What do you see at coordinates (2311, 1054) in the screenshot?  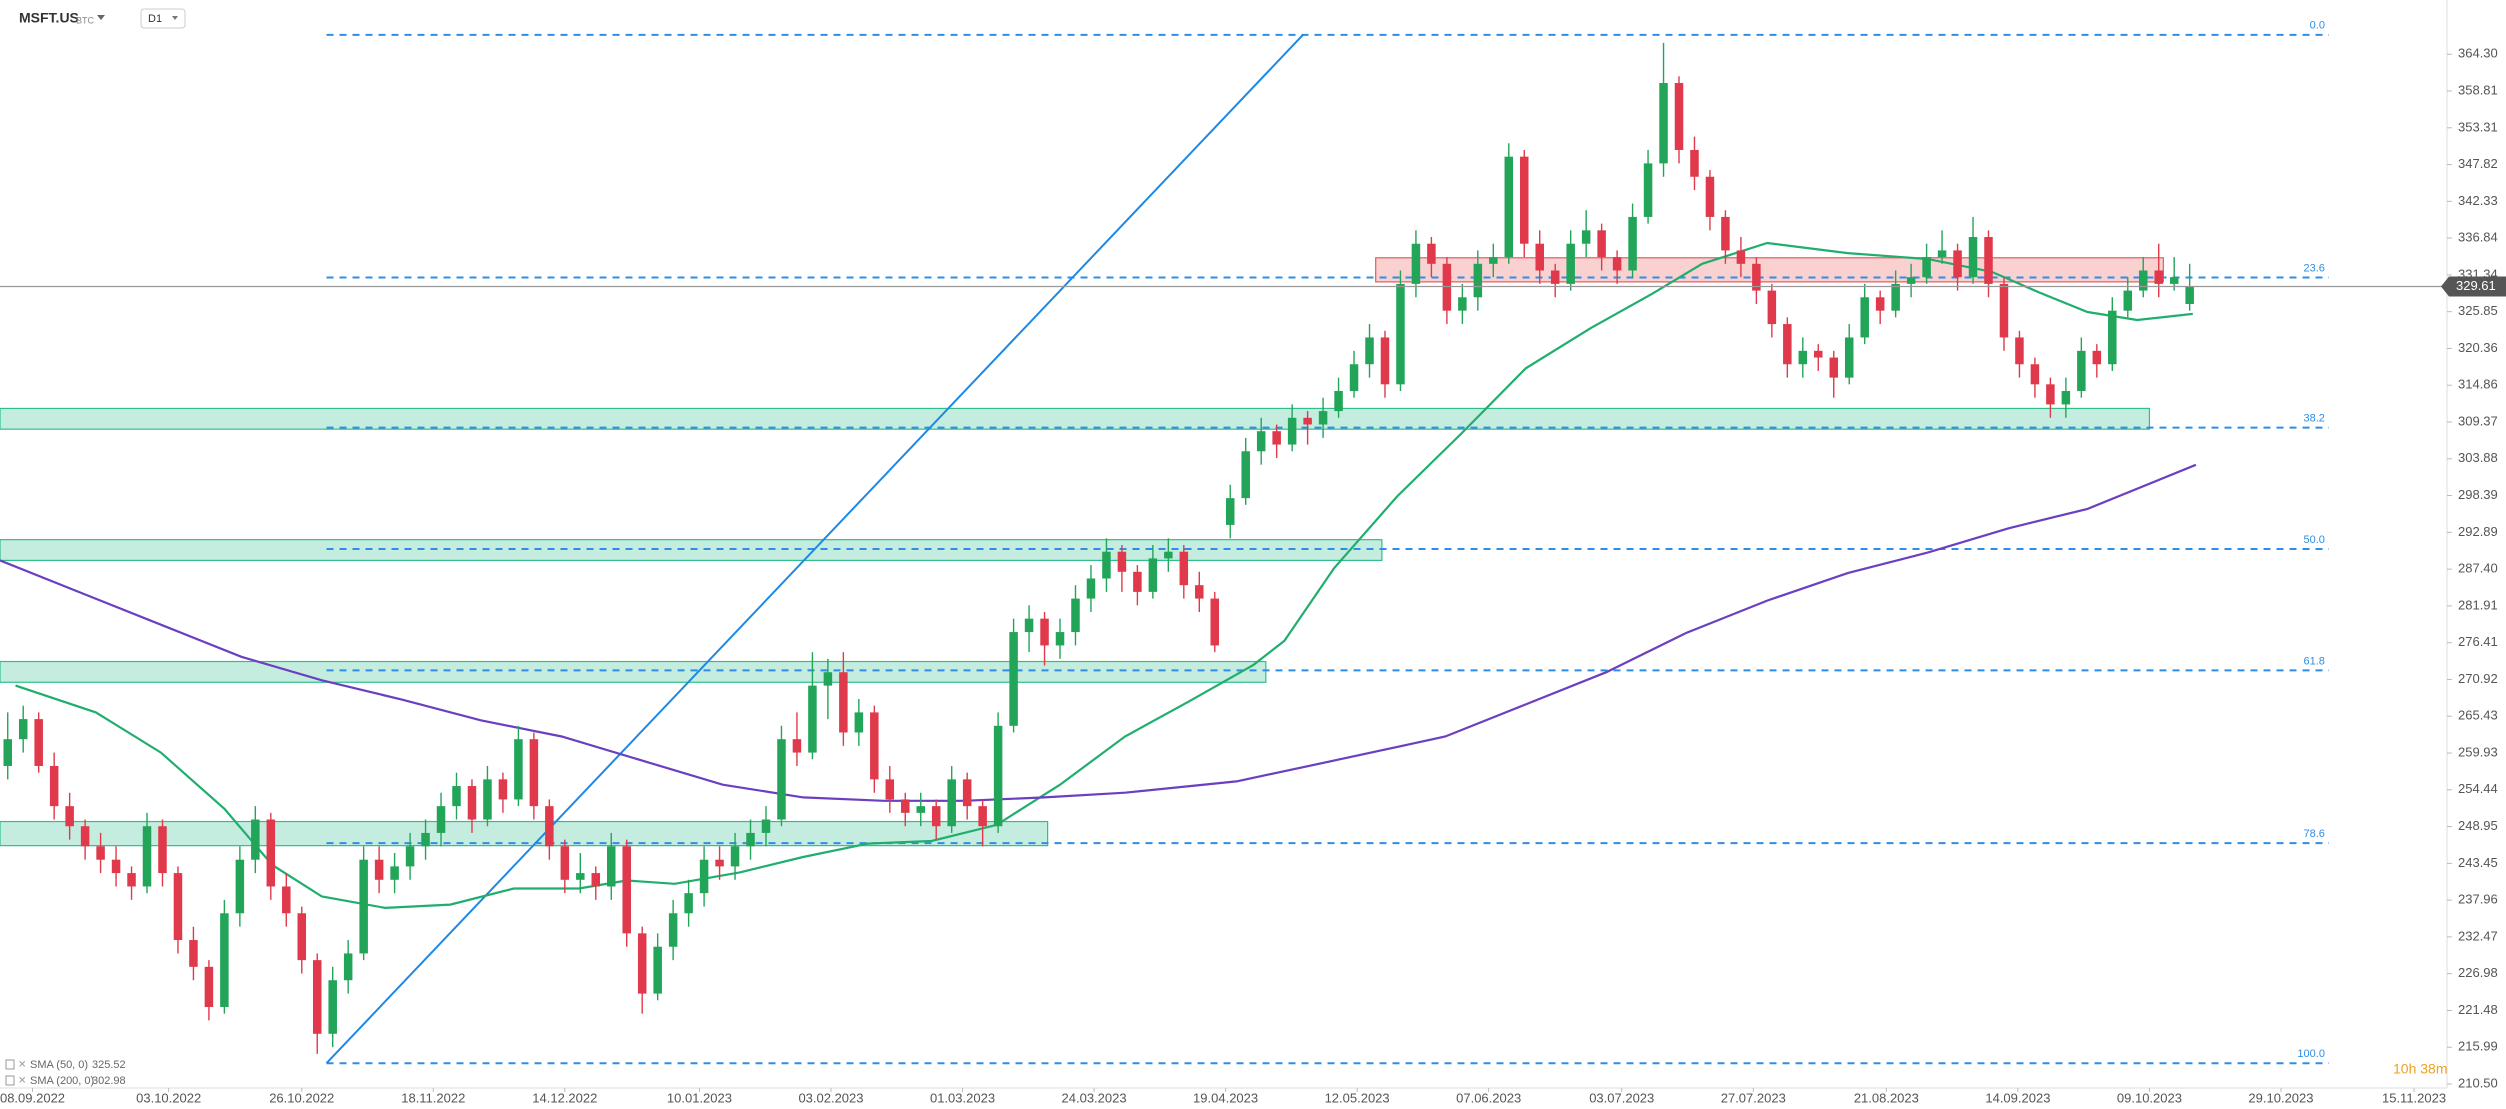 I see `fib-label: 100.0` at bounding box center [2311, 1054].